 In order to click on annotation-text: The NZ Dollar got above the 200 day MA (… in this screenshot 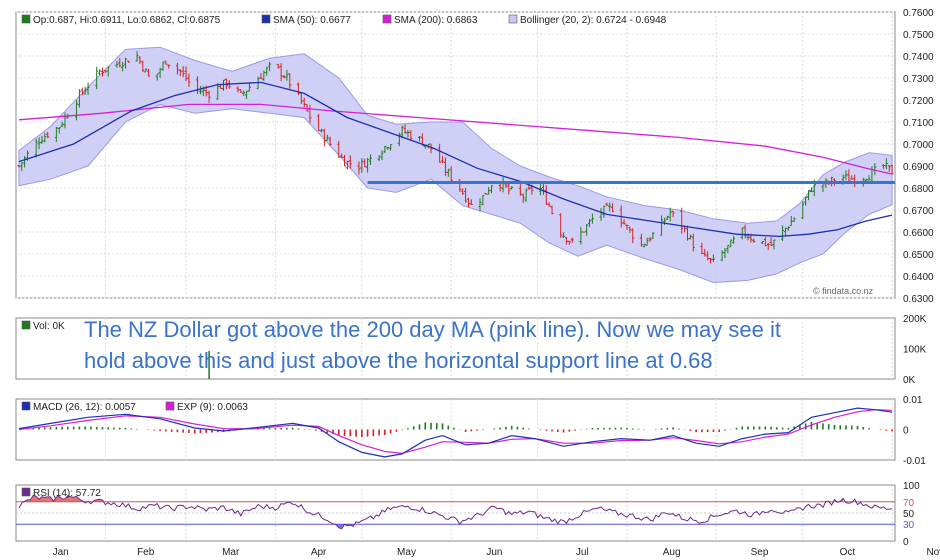, I will do `click(484, 345)`.